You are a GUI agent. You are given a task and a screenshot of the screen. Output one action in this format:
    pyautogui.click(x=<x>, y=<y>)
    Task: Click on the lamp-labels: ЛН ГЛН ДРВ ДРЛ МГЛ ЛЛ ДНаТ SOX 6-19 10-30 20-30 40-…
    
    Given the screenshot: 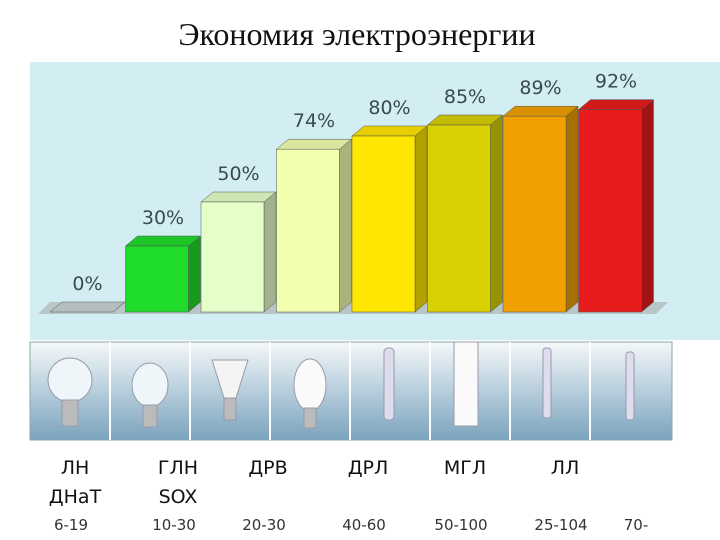 What is the action you would take?
    pyautogui.click(x=348, y=495)
    